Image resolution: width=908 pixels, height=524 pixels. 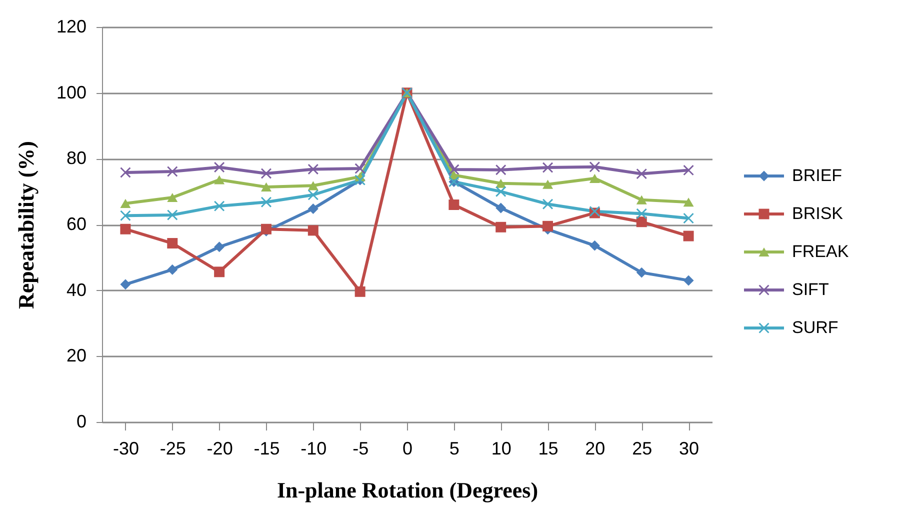 What do you see at coordinates (407, 490) in the screenshot?
I see `x-axis-title: In-plane Rotation (Degrees)` at bounding box center [407, 490].